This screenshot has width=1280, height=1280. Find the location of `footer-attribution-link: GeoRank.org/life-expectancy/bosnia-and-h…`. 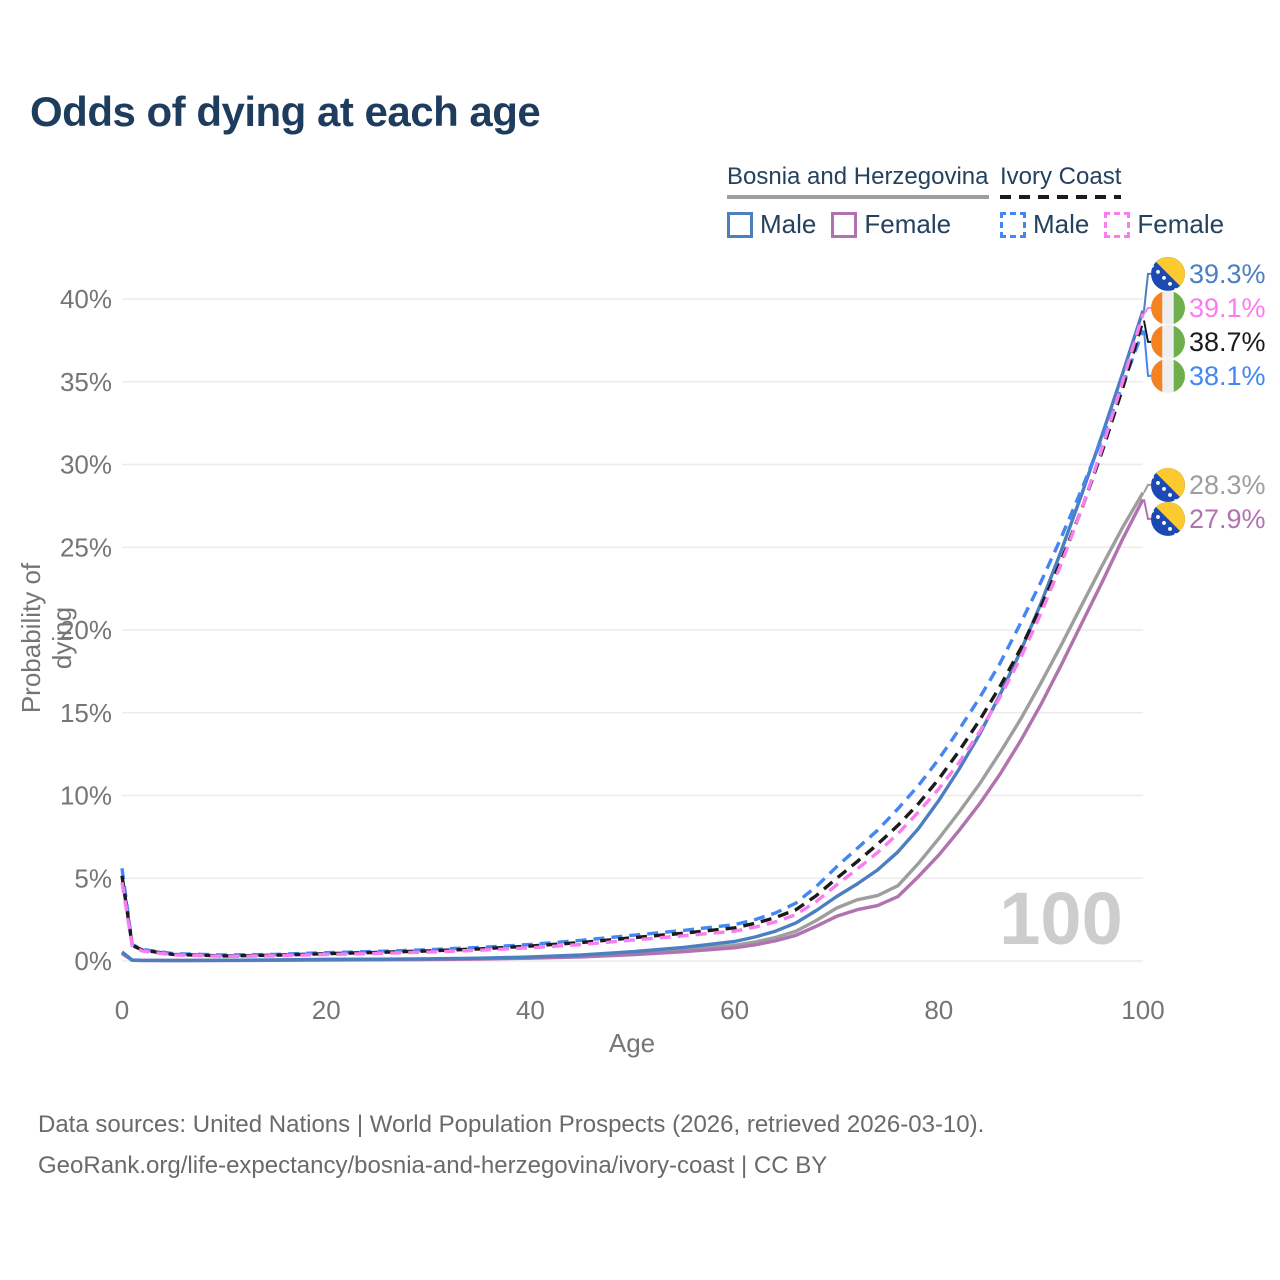

footer-attribution-link: GeoRank.org/life-expectancy/bosnia-and-h… is located at coordinates (433, 1165).